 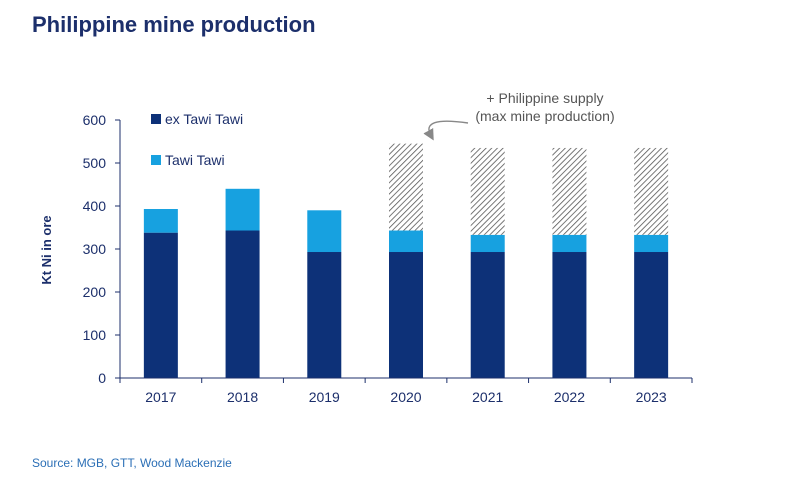 I want to click on annotation-arrow, so click(x=446, y=130).